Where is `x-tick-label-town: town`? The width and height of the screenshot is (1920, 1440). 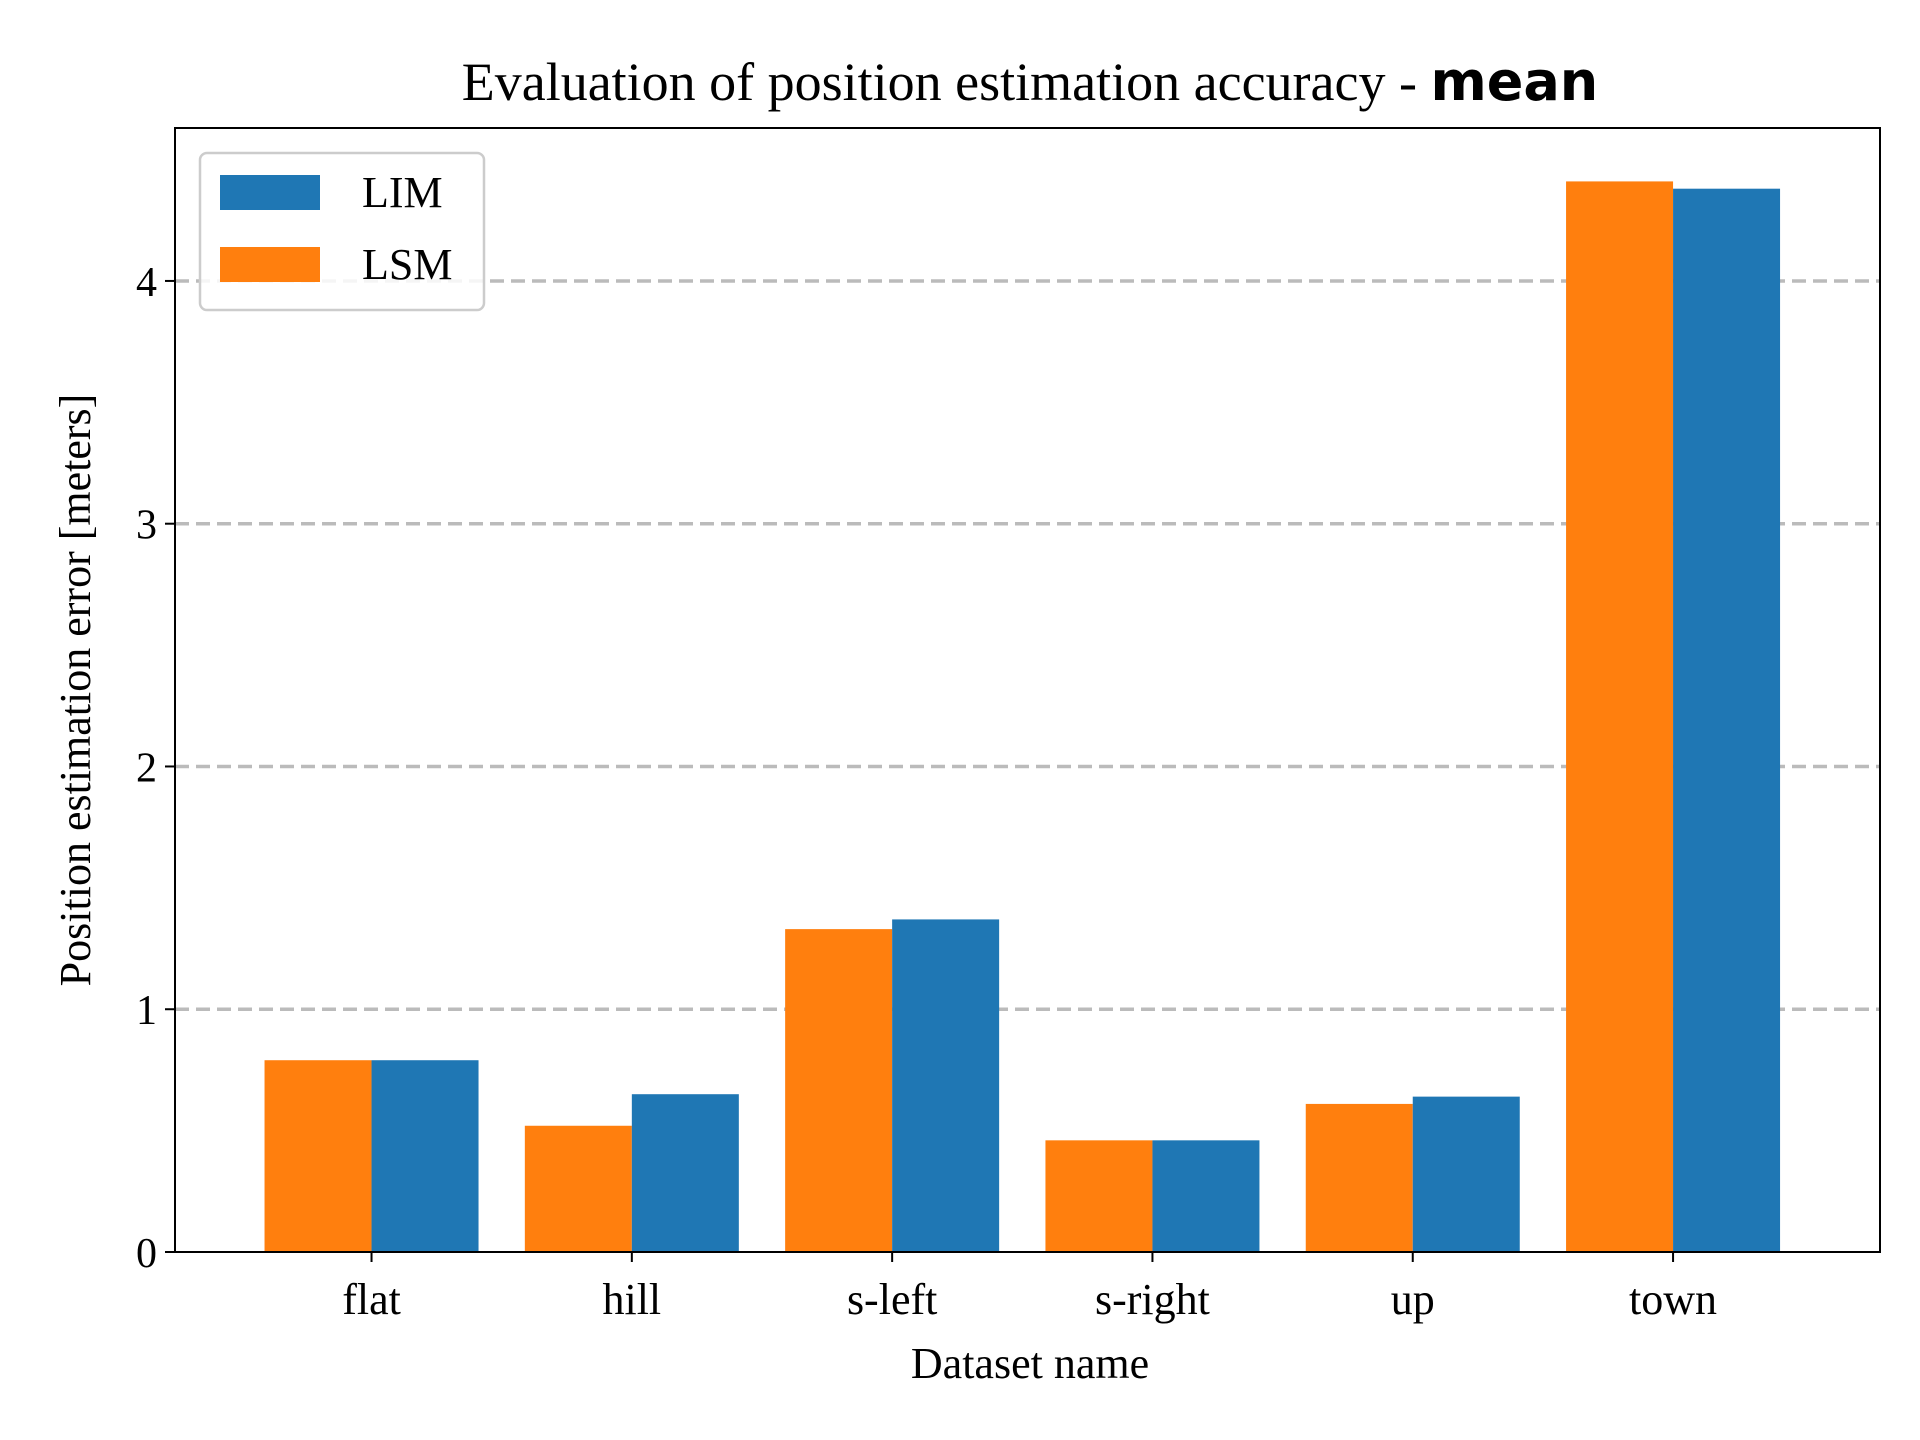
x-tick-label-town: town is located at coordinates (1673, 1299).